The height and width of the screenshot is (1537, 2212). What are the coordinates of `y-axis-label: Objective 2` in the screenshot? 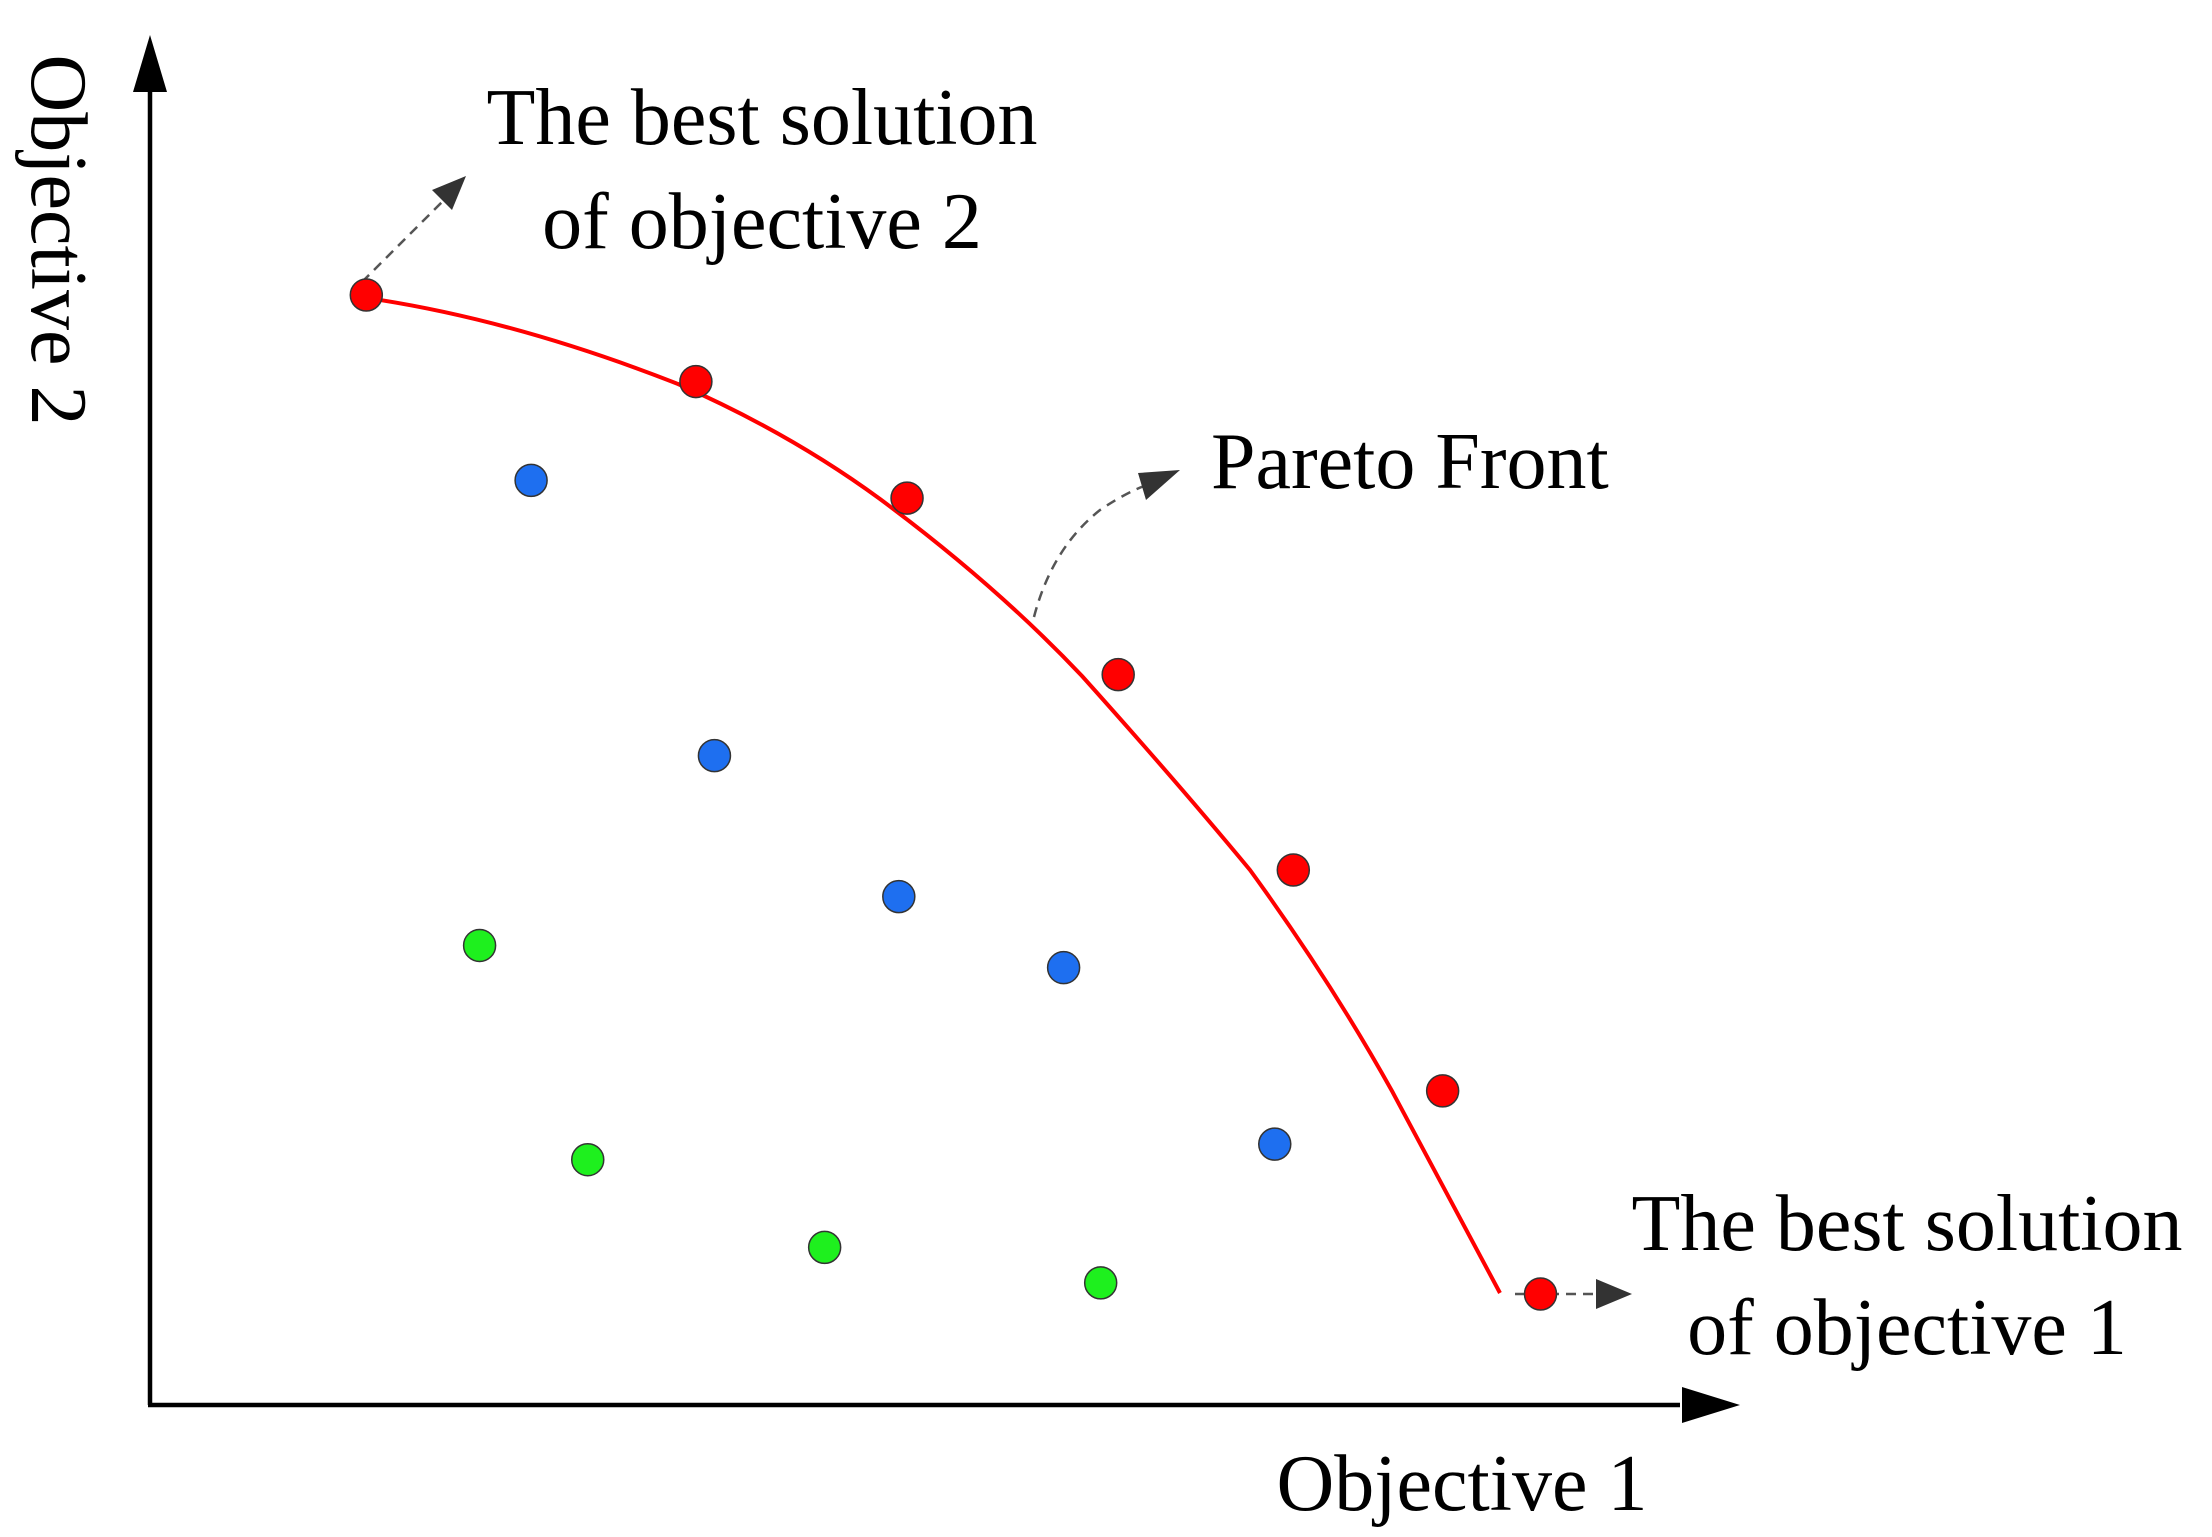 It's located at (58, 240).